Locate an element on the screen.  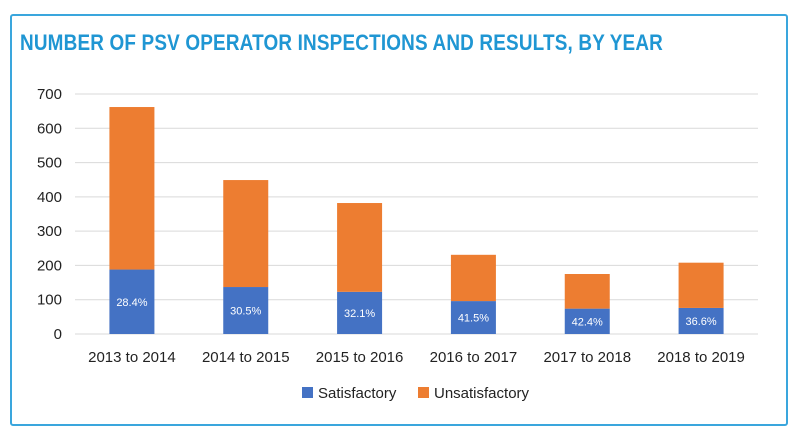
x-tick-label: 2017 to 2018 is located at coordinates (587, 357).